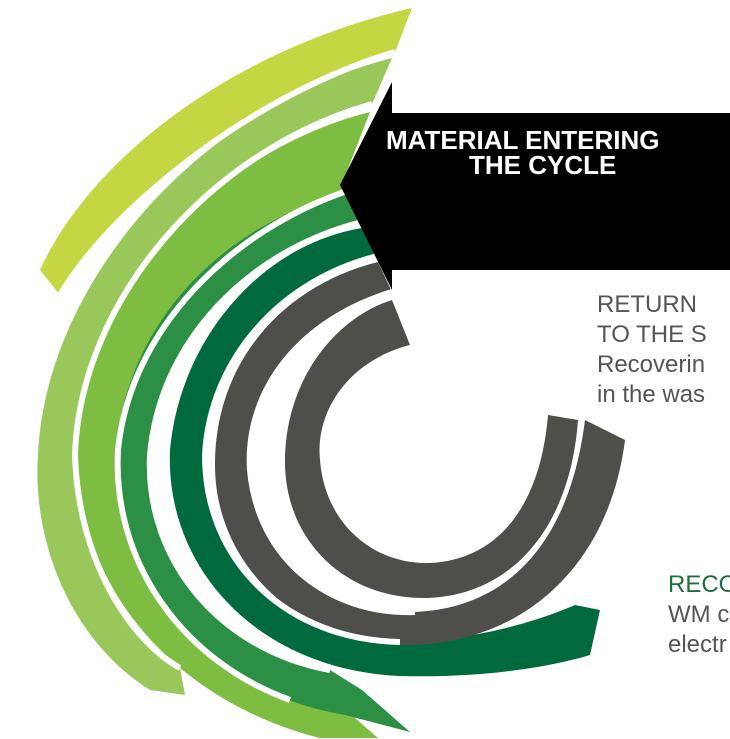 The width and height of the screenshot is (730, 739). Describe the element at coordinates (697, 644) in the screenshot. I see `recycle-callout-line-3: electr` at that location.